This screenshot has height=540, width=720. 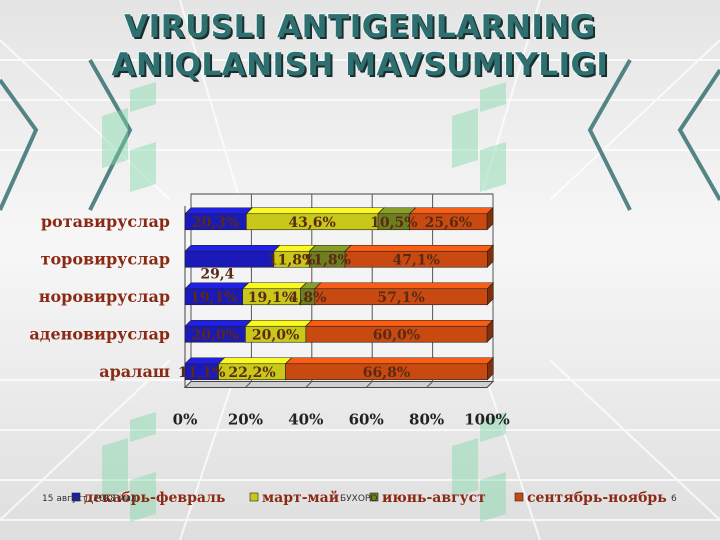 What do you see at coordinates (217, 274) in the screenshot?
I see `data-label: 29,4` at bounding box center [217, 274].